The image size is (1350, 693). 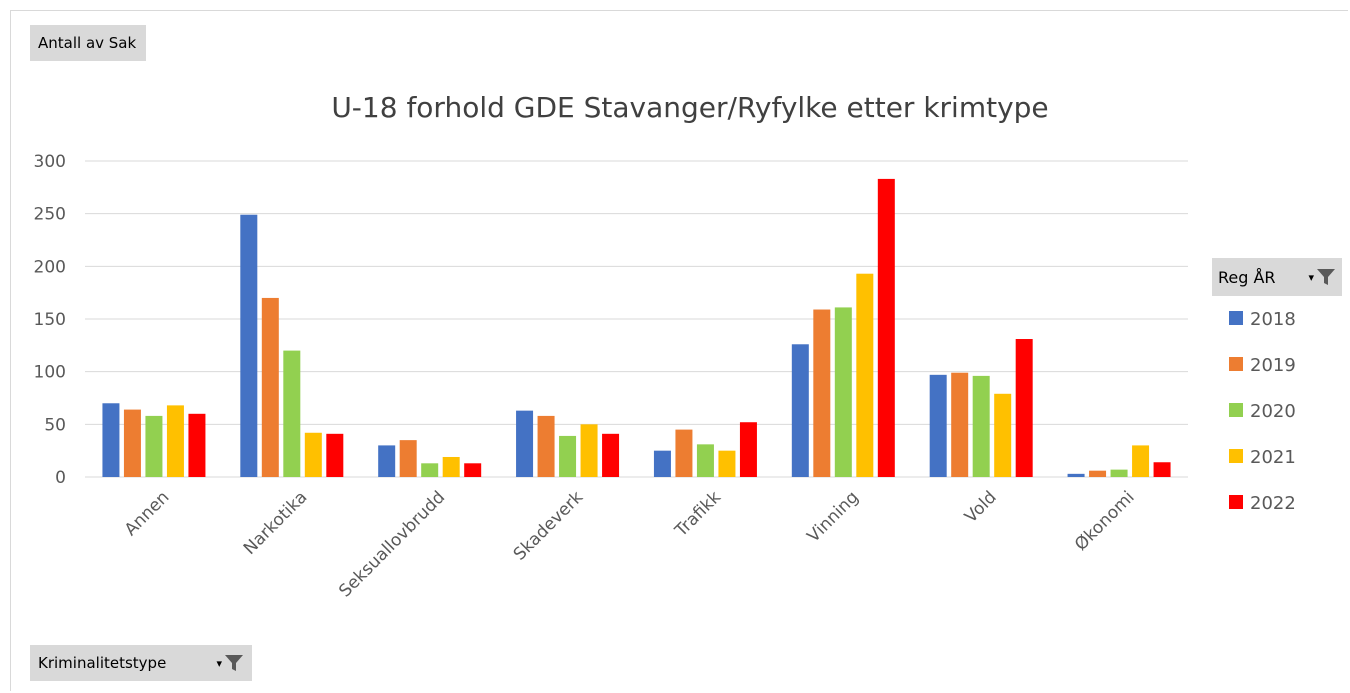 I want to click on axis-field-button: Kriminalitetstype ▾, so click(x=141, y=663).